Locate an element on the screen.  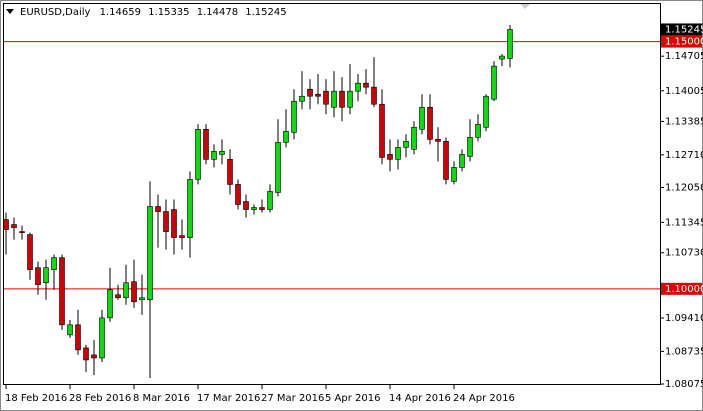
y-tick-label: 1.14705 is located at coordinates (684, 56).